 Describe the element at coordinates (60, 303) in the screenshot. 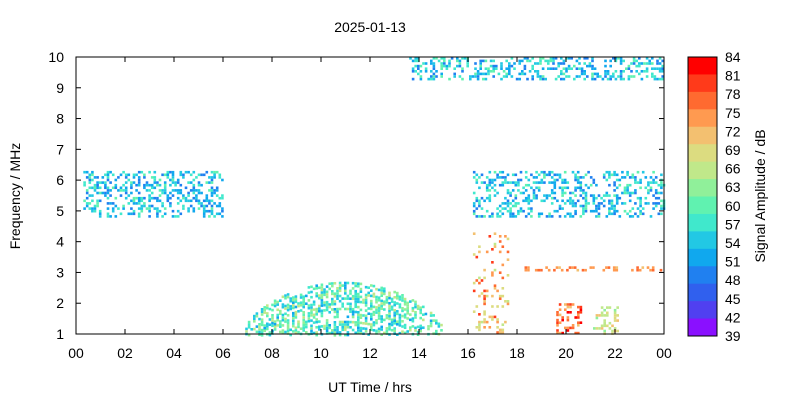

I see `y-tick-label: 2` at that location.